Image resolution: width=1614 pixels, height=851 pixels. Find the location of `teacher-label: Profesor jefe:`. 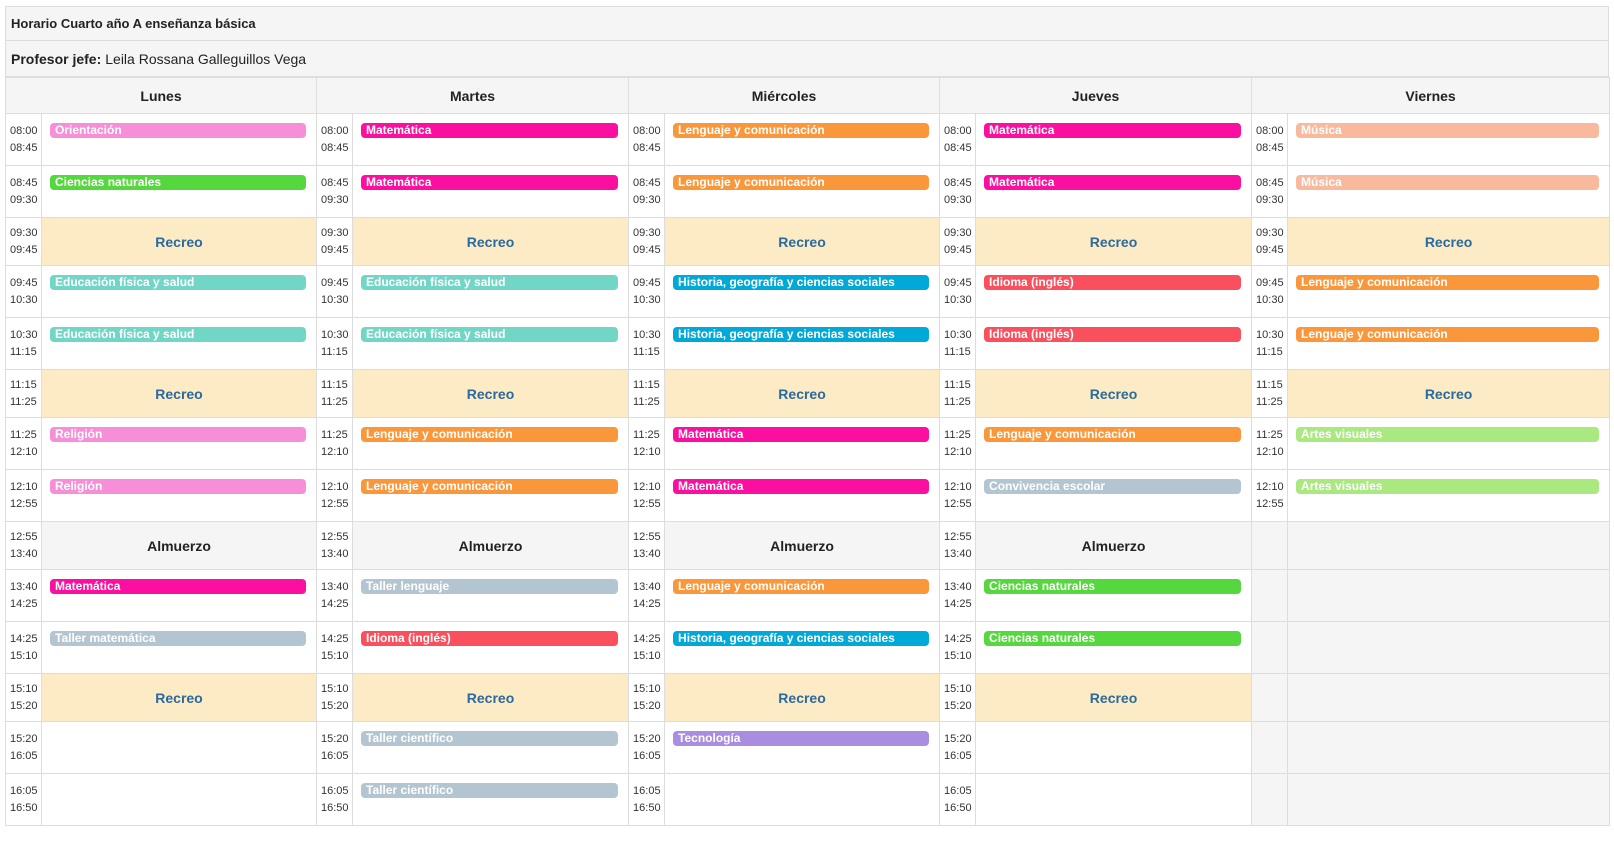

teacher-label: Profesor jefe: is located at coordinates (56, 58).